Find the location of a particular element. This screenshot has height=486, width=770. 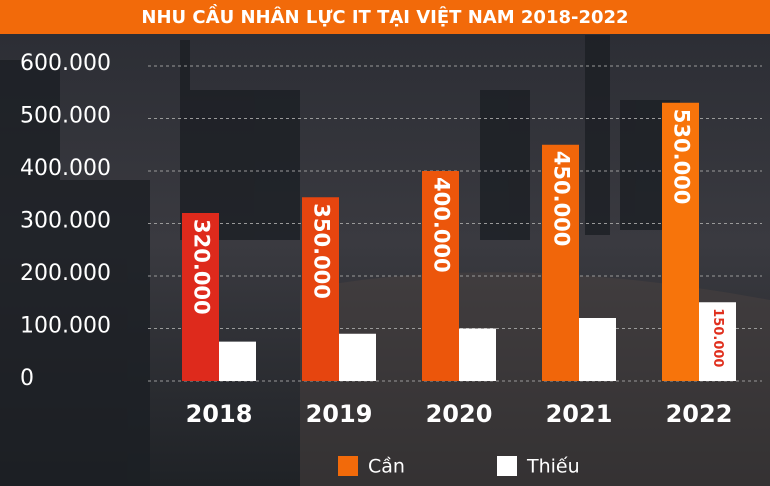

y-tick-label: 0 is located at coordinates (27, 378).